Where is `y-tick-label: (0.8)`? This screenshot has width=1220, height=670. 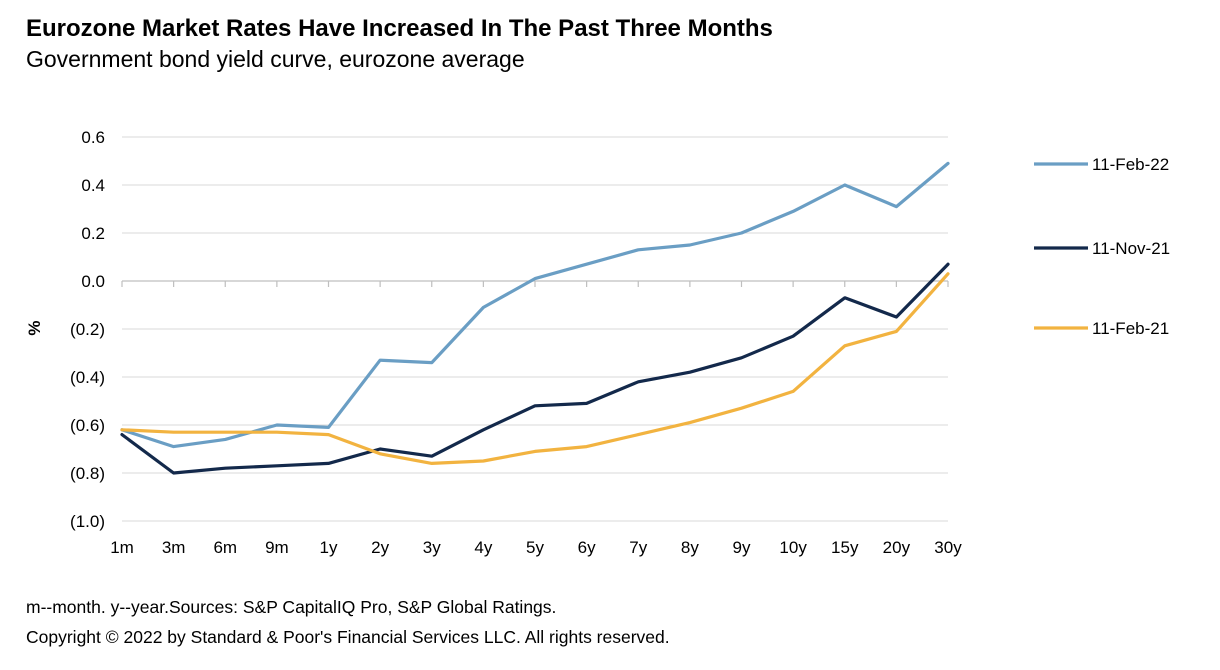
y-tick-label: (0.8) is located at coordinates (87, 473).